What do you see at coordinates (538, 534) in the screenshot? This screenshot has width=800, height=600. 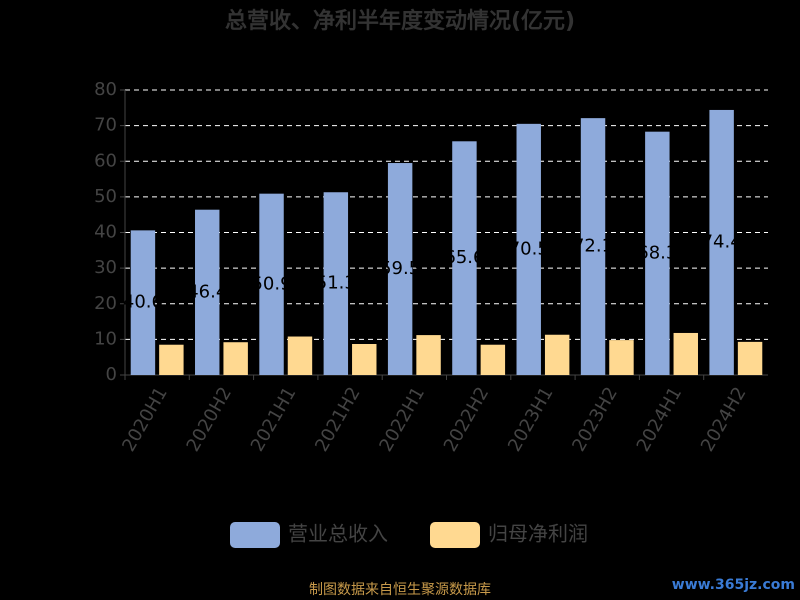 I see `legend-label: 归母净利润` at bounding box center [538, 534].